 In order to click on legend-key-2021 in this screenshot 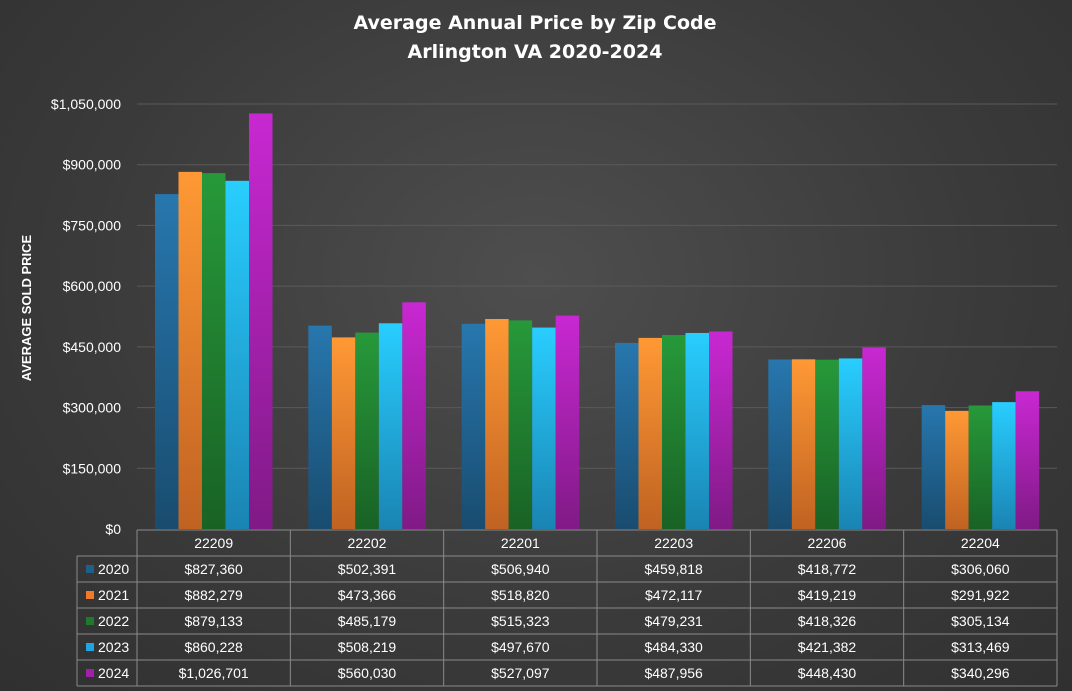, I will do `click(90, 595)`.